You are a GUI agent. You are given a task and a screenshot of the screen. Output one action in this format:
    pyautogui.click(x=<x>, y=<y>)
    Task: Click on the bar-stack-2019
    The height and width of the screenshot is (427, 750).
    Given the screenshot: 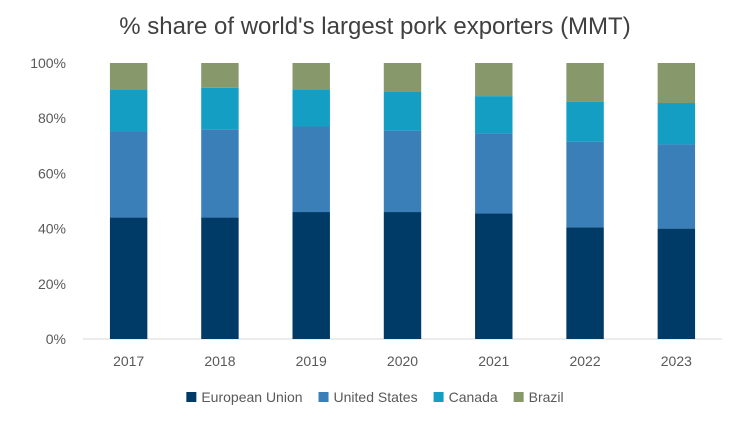 What is the action you would take?
    pyautogui.click(x=311, y=201)
    